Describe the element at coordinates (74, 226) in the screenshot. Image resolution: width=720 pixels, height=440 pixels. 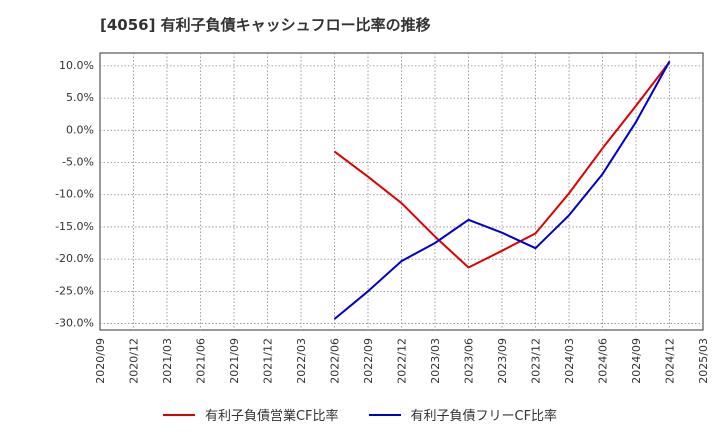
I see `y-tick-label: -15.0%` at that location.